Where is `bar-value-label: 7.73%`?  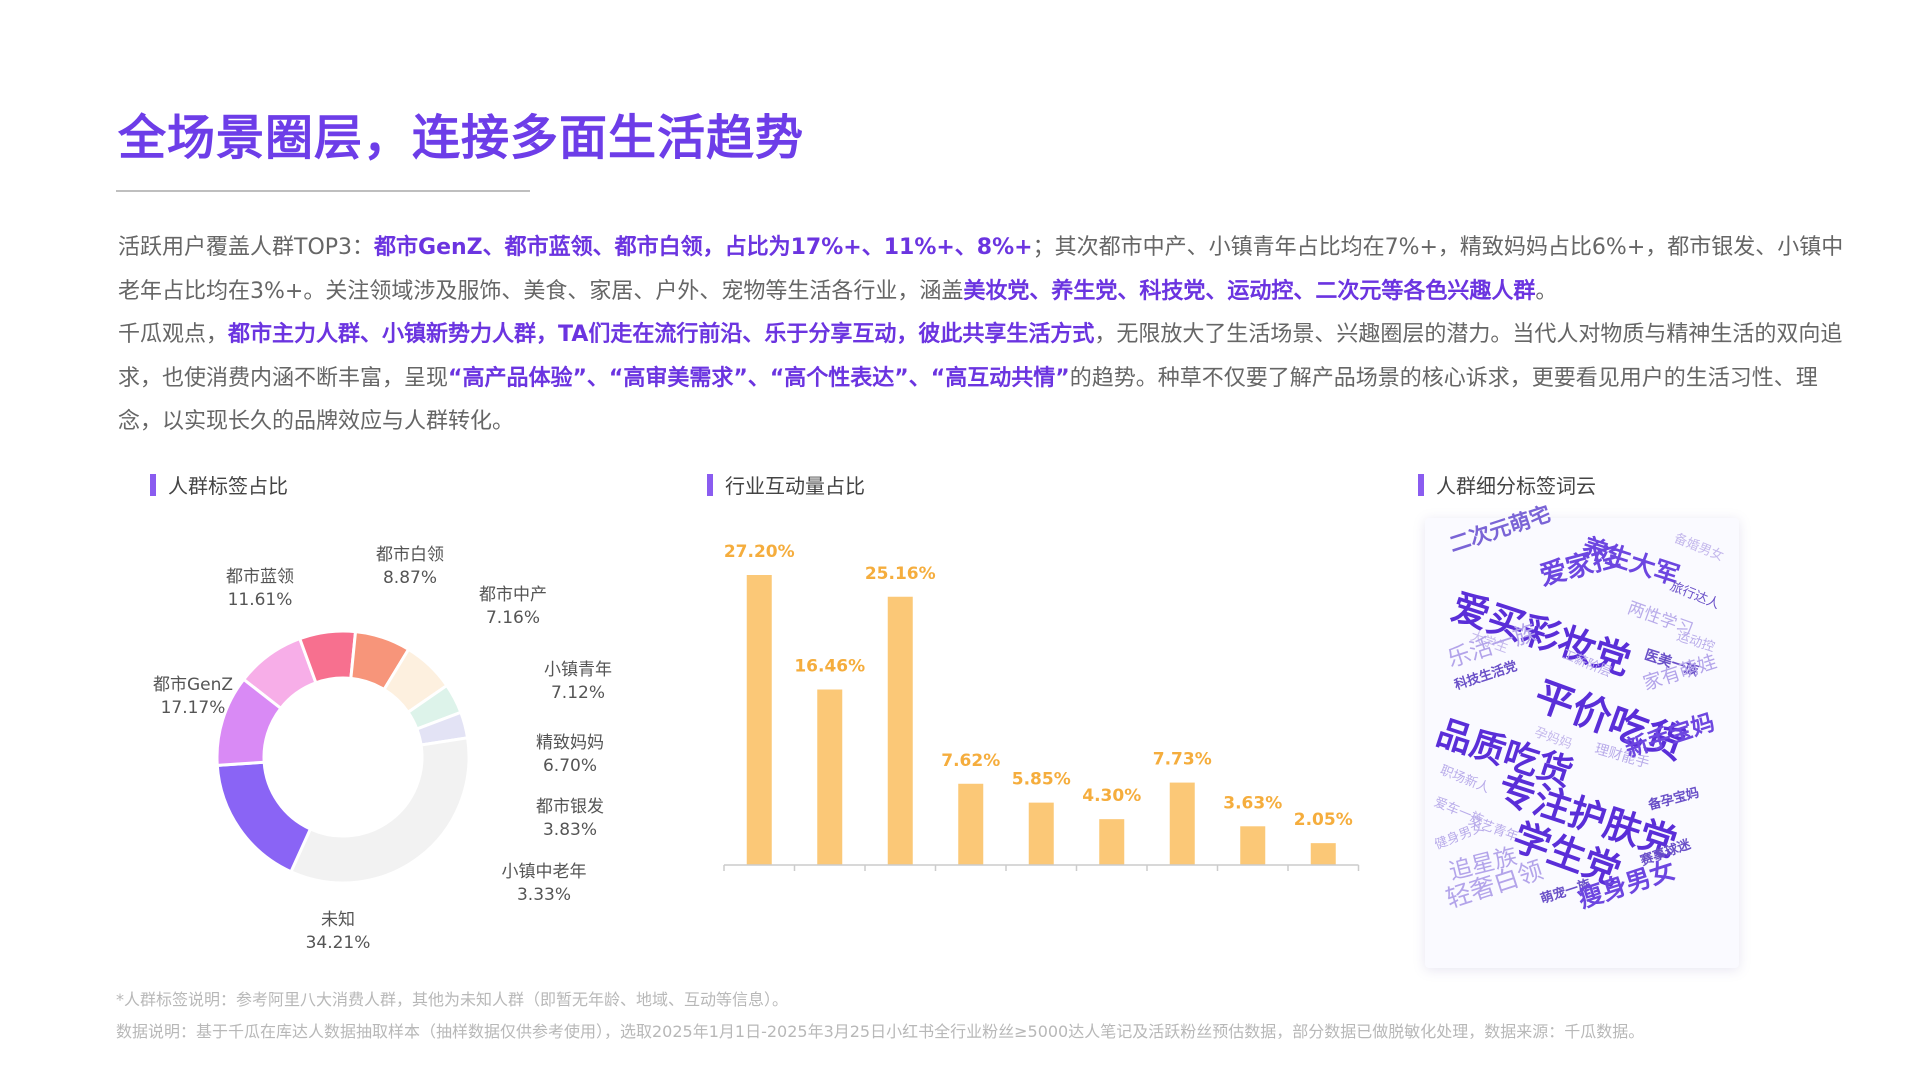 bar-value-label: 7.73% is located at coordinates (1182, 760).